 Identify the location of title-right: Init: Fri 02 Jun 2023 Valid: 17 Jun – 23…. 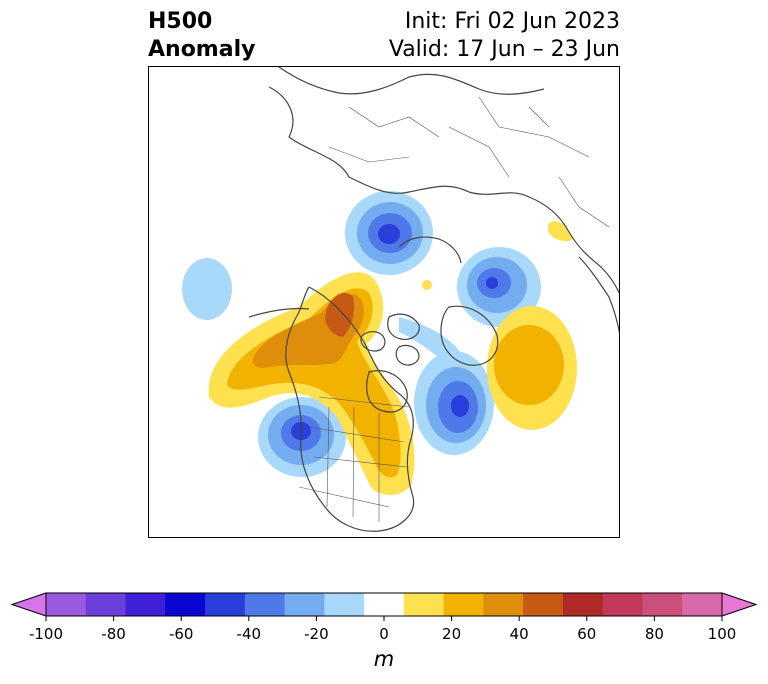
(504, 36).